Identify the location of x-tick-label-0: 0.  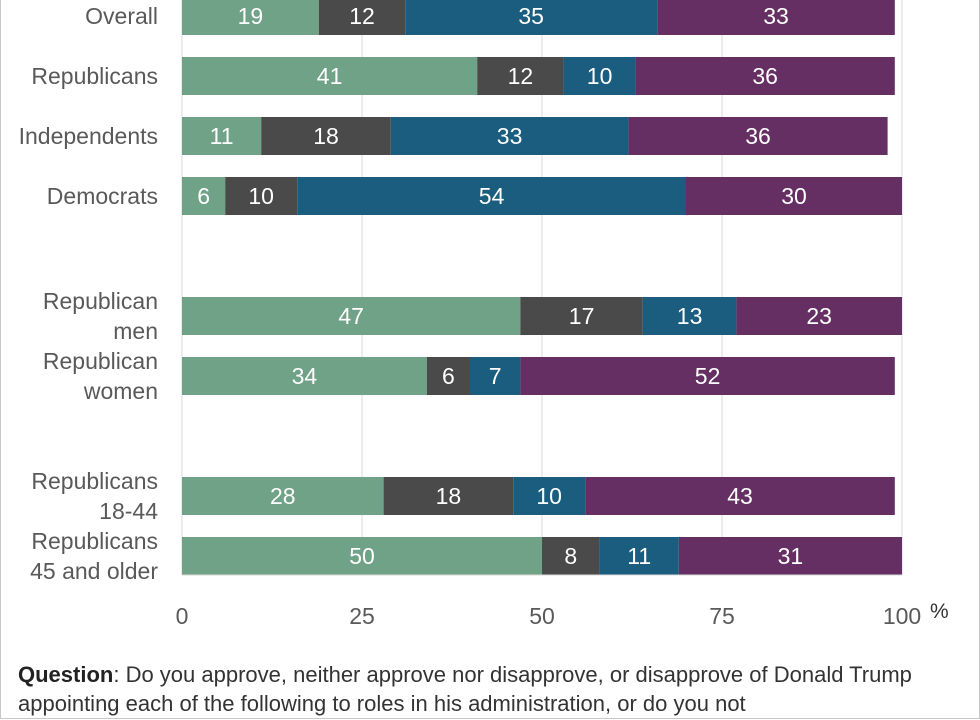
(182, 616).